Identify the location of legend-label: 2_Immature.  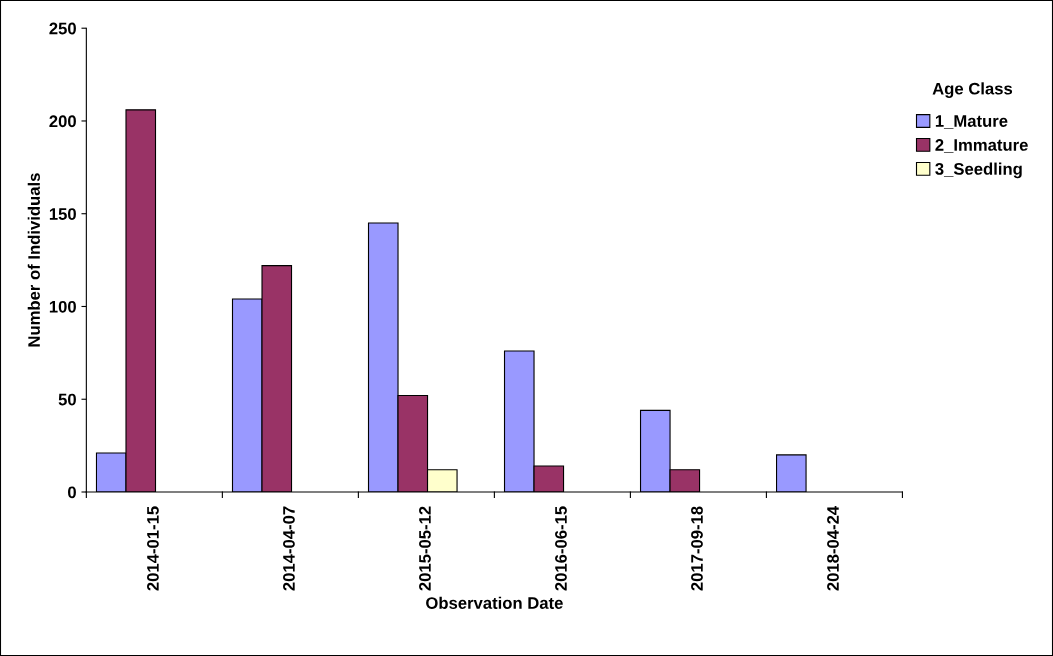
(981, 146).